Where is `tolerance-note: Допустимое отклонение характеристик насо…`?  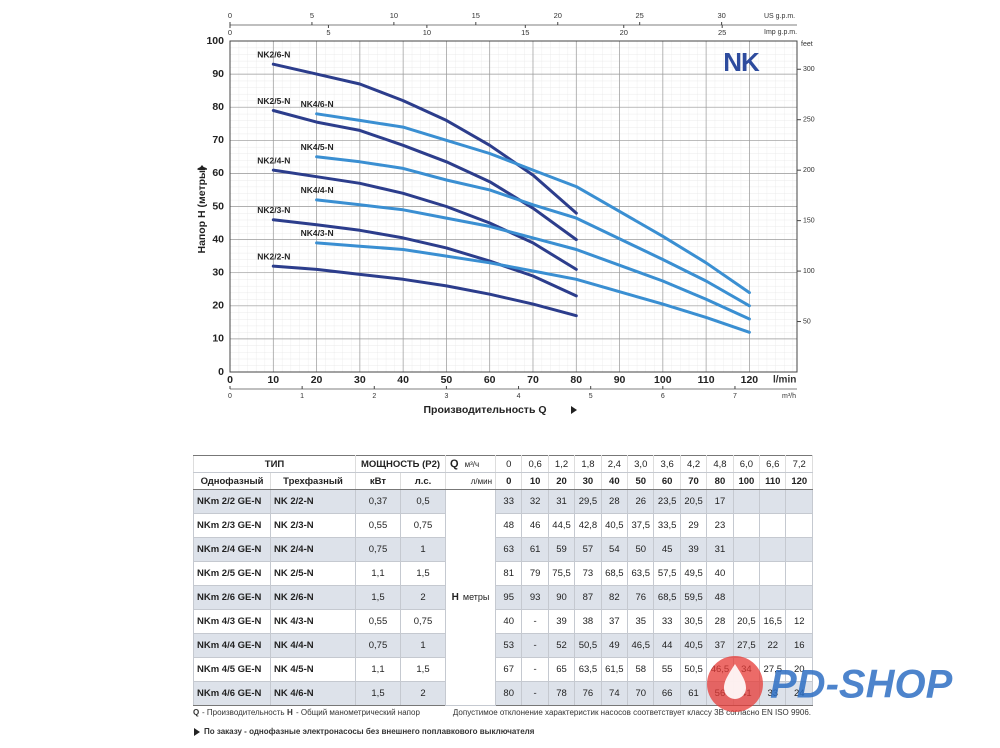
tolerance-note: Допустимое отклонение характеристик насо… is located at coordinates (632, 712).